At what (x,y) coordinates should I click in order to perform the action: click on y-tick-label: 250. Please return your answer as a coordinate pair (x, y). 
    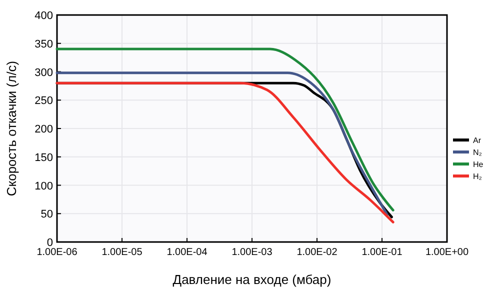
    Looking at the image, I should click on (43, 101).